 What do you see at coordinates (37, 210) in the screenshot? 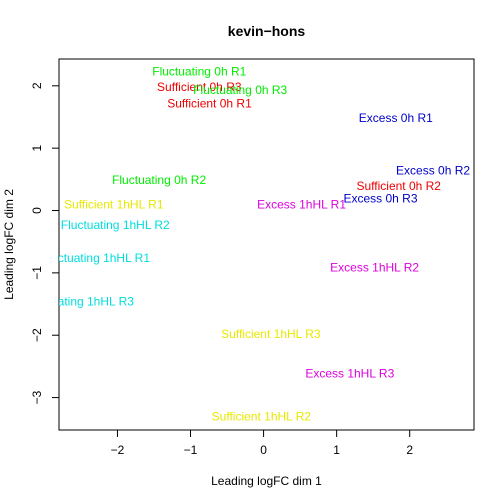
I see `y-tick-label: 0` at bounding box center [37, 210].